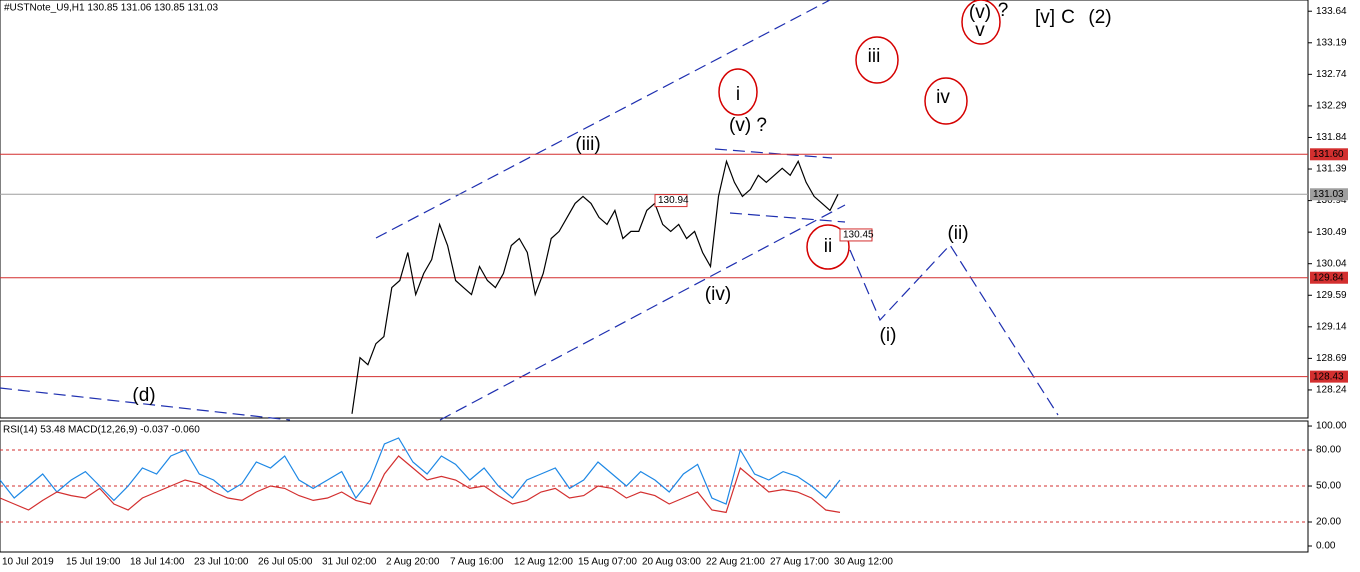  Describe the element at coordinates (1331, 169) in the screenshot. I see `y-tick-label: 131.39` at that location.